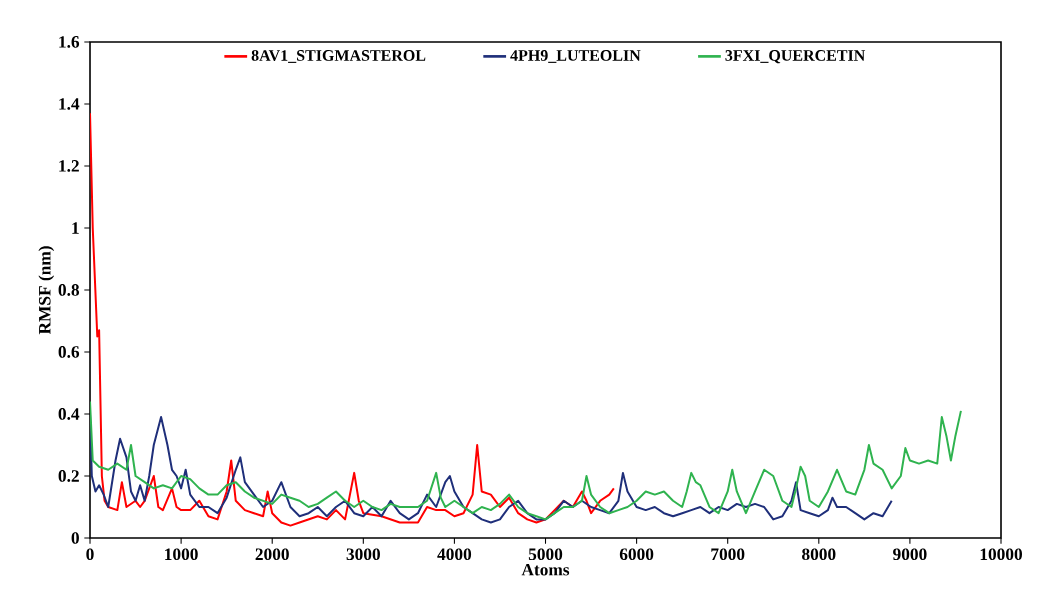  What do you see at coordinates (1001, 554) in the screenshot?
I see `x-tick-label: 10000` at bounding box center [1001, 554].